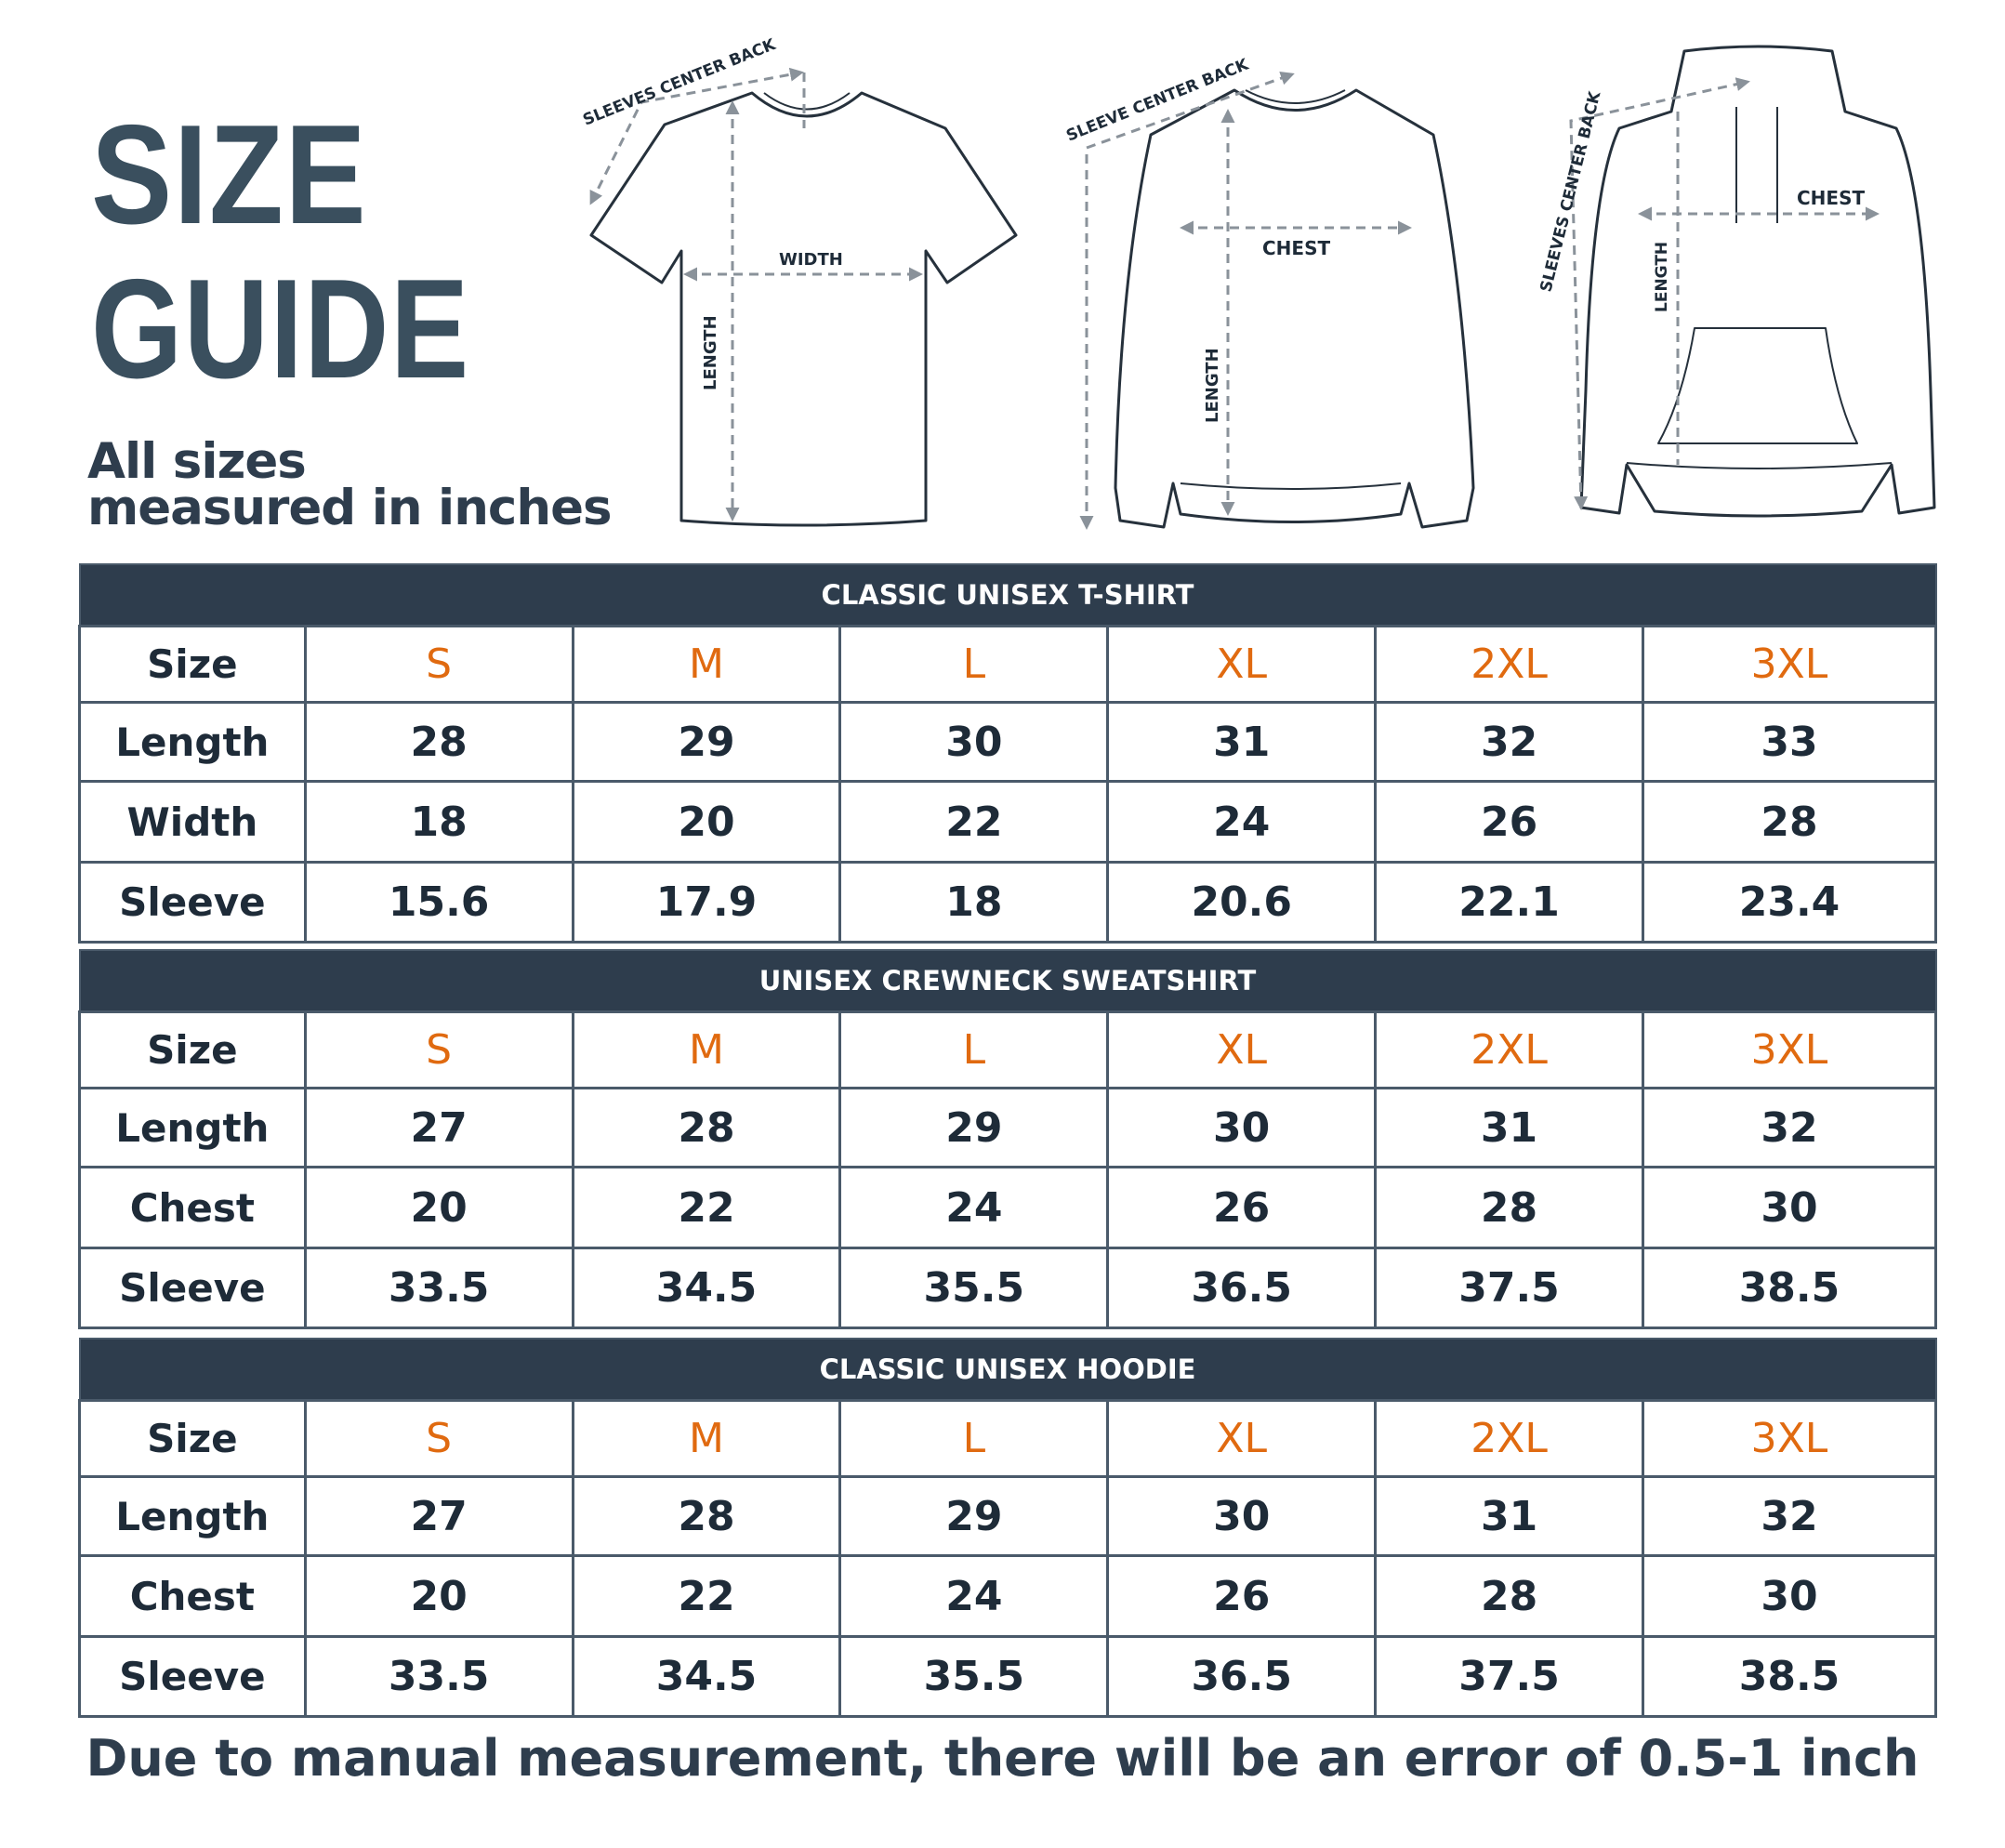 This screenshot has width=2005, height=1848. Describe the element at coordinates (1789, 902) in the screenshot. I see `measurement-cell: 23.4` at that location.